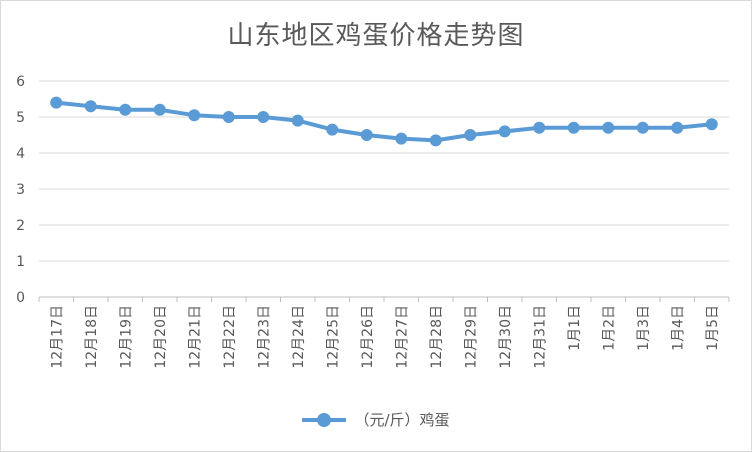 The width and height of the screenshot is (752, 452). Describe the element at coordinates (333, 337) in the screenshot. I see `x-tick-label: 12月25日` at that location.